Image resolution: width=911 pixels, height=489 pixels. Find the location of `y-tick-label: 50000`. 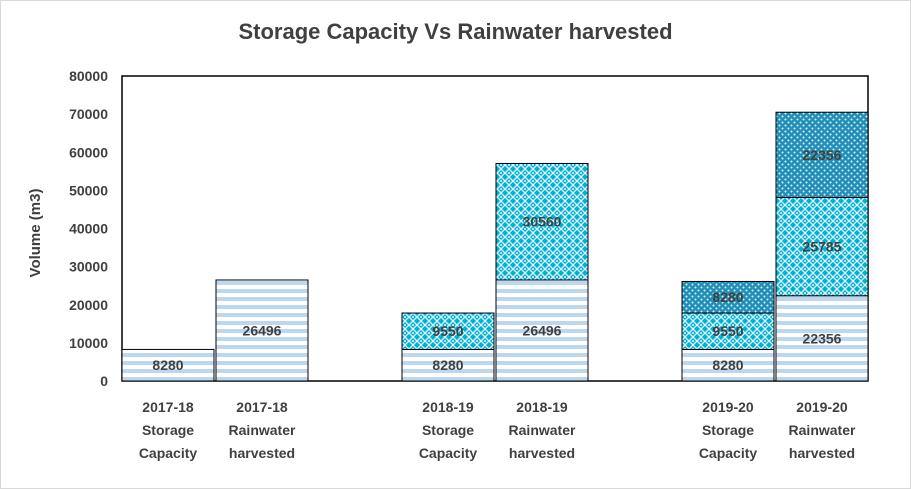

y-tick-label: 50000 is located at coordinates (88, 190).